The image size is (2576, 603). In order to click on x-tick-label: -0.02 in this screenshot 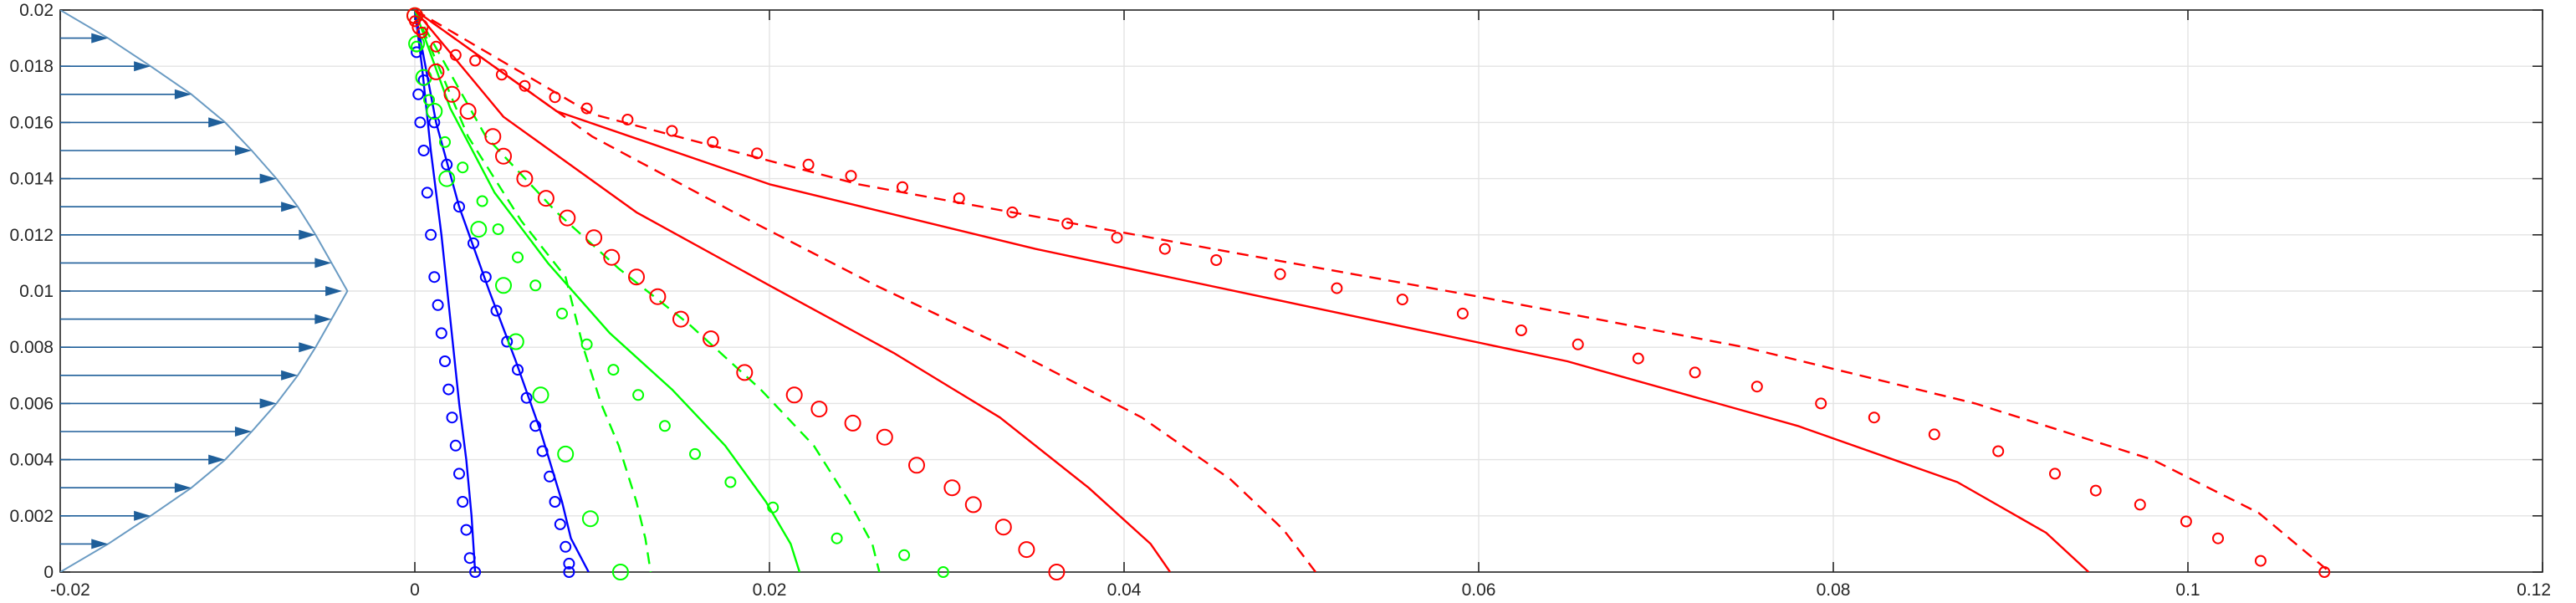, I will do `click(70, 590)`.